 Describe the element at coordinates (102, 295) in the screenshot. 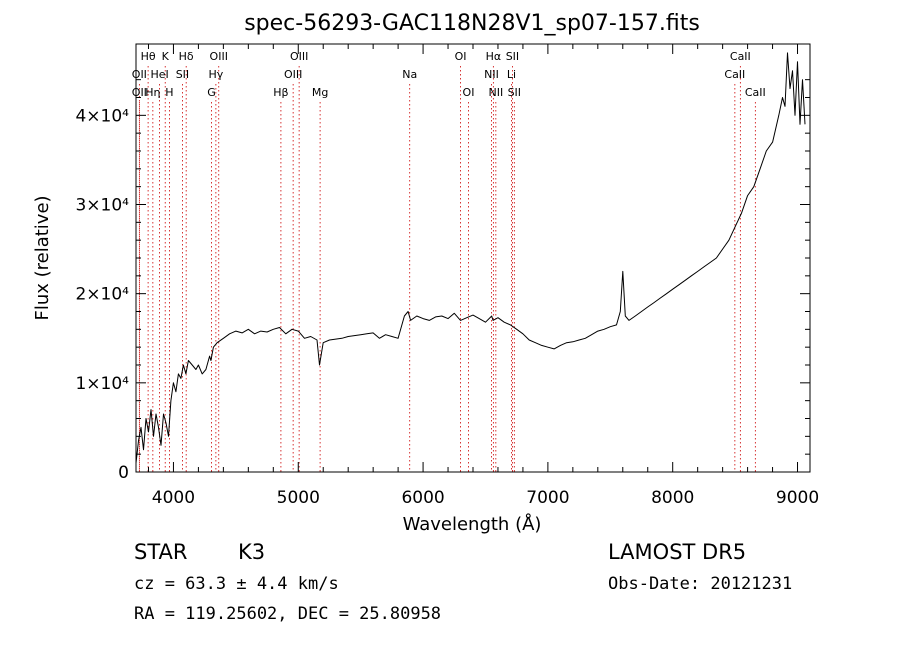

I see `y-tick-label: 2×10⁴` at that location.